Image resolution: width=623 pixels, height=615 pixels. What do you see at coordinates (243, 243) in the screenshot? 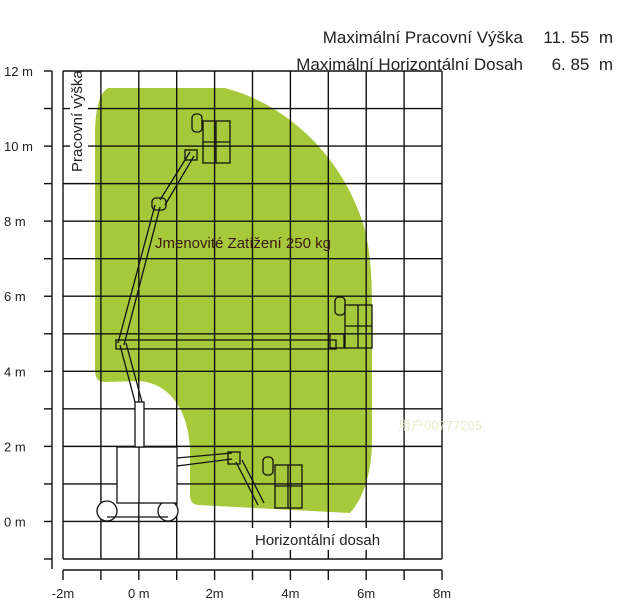
I see `load-label: Jmenovité Zatížení 250 kg` at bounding box center [243, 243].